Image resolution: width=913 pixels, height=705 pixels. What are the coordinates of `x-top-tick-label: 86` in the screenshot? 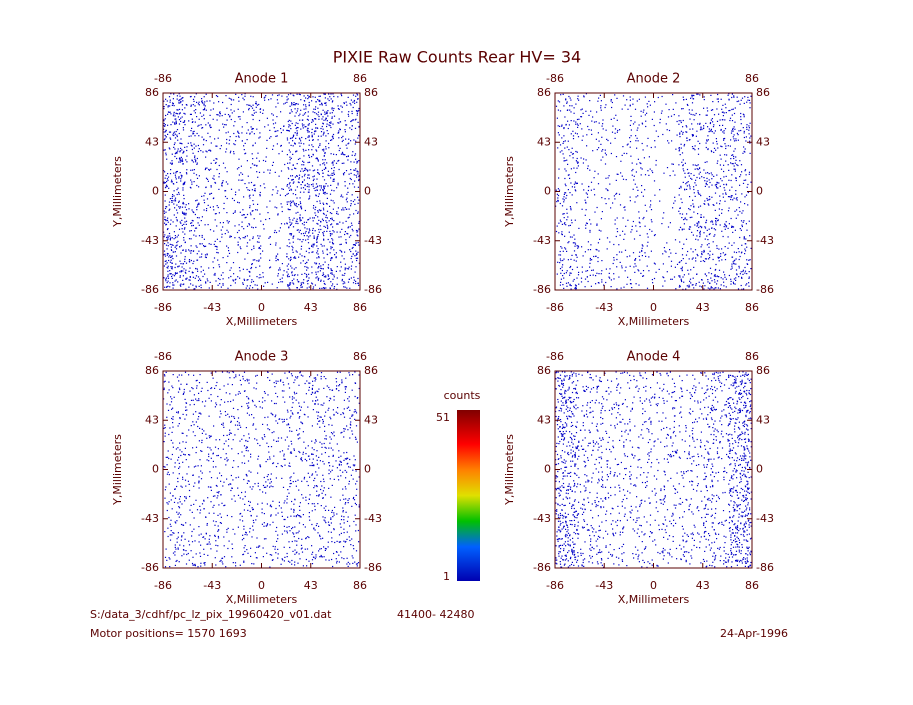 It's located at (360, 356).